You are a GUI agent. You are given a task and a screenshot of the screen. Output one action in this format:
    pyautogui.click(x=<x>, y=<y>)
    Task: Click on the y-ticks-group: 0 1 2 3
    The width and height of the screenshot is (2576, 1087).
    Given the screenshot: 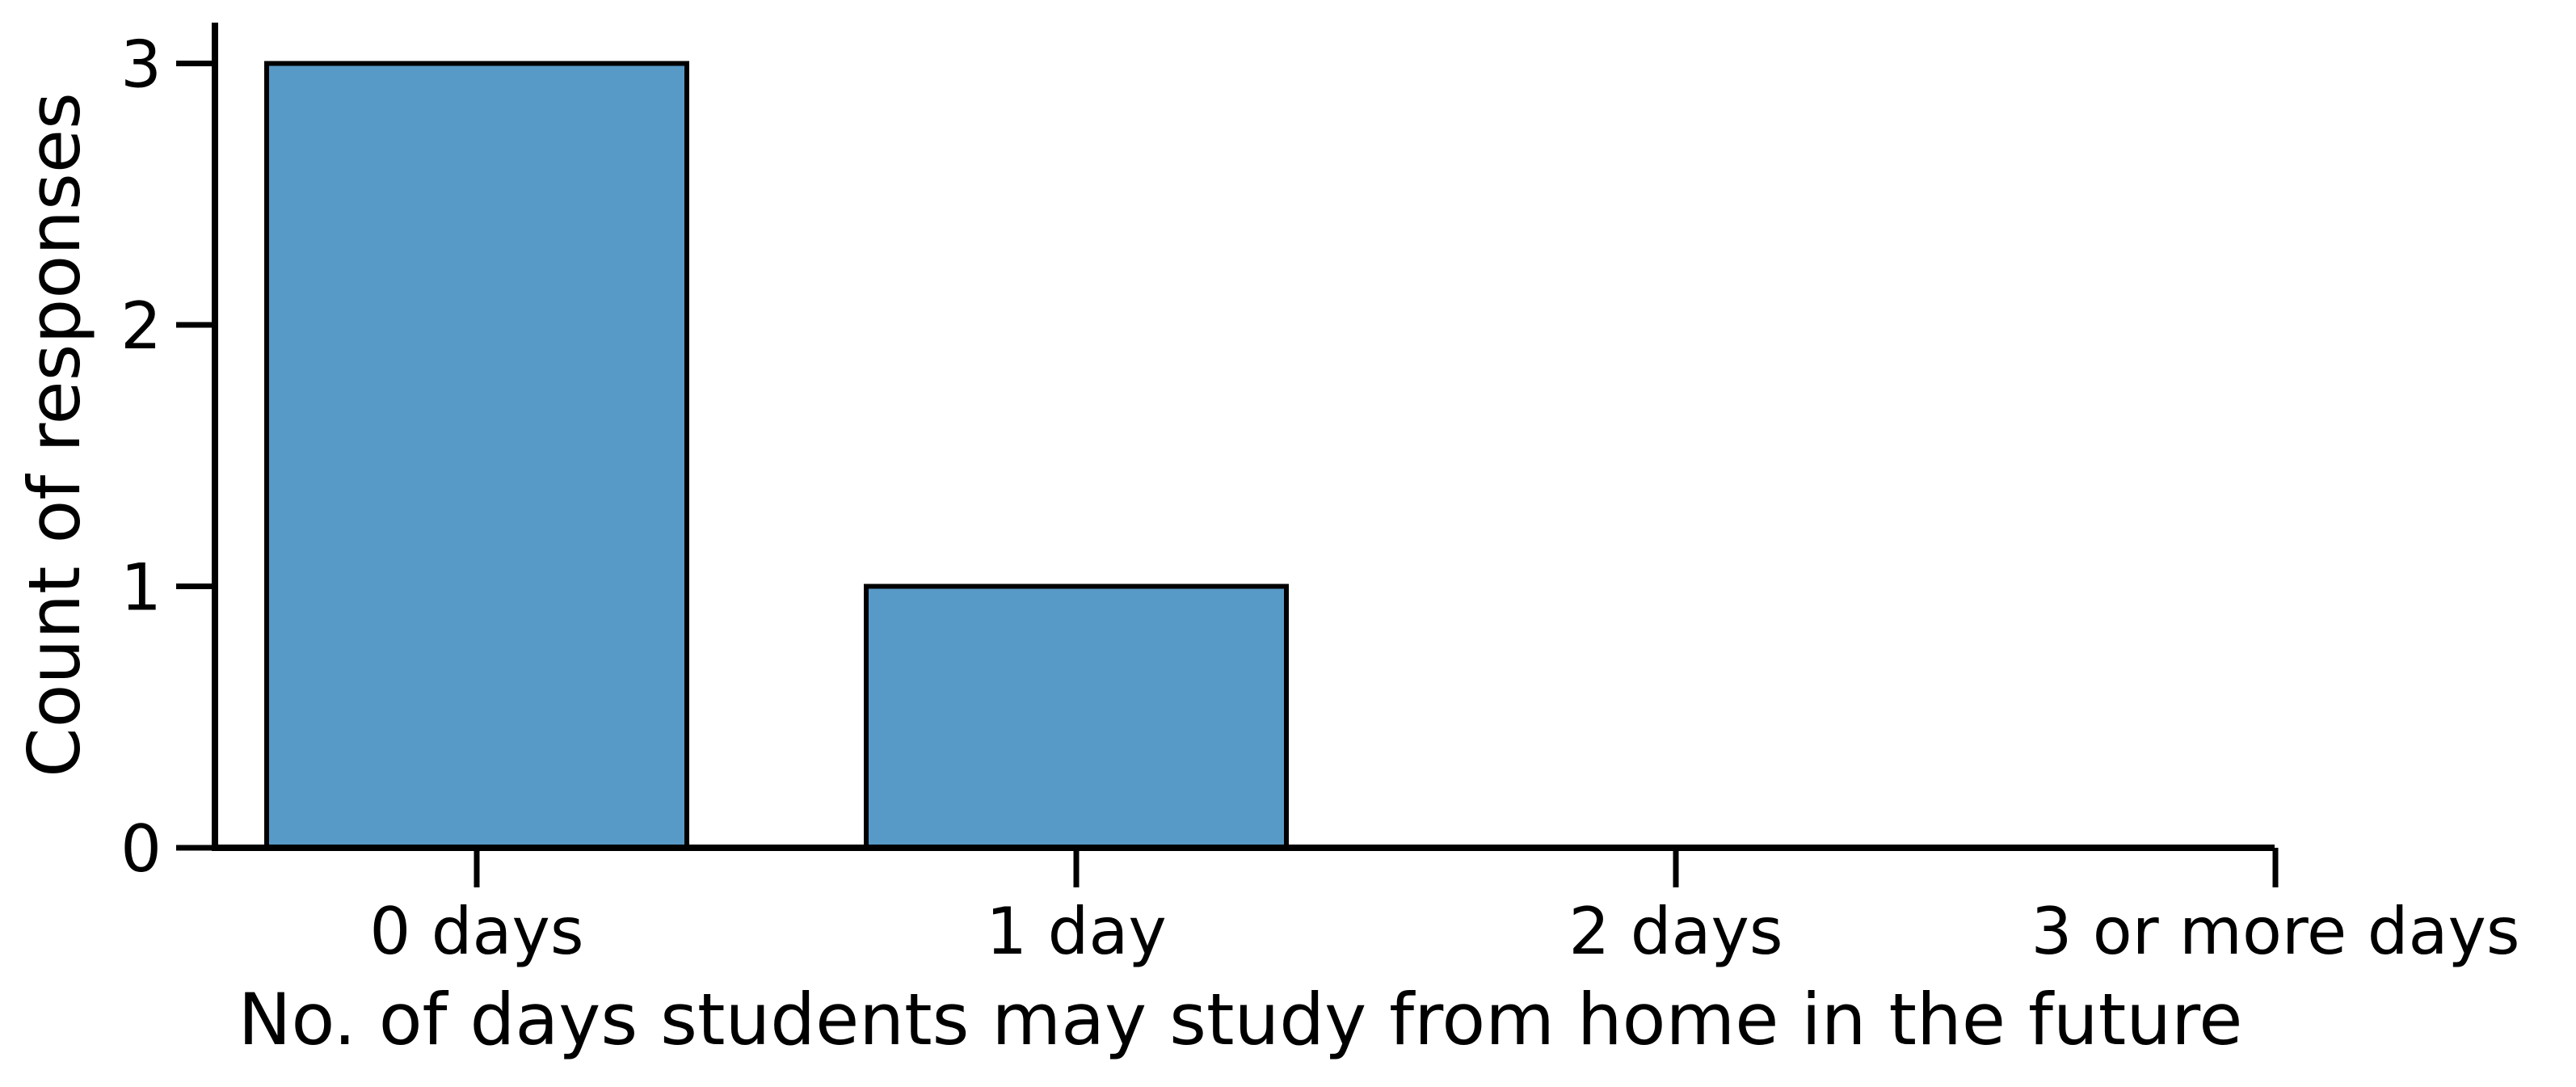 What is the action you would take?
    pyautogui.click(x=167, y=457)
    